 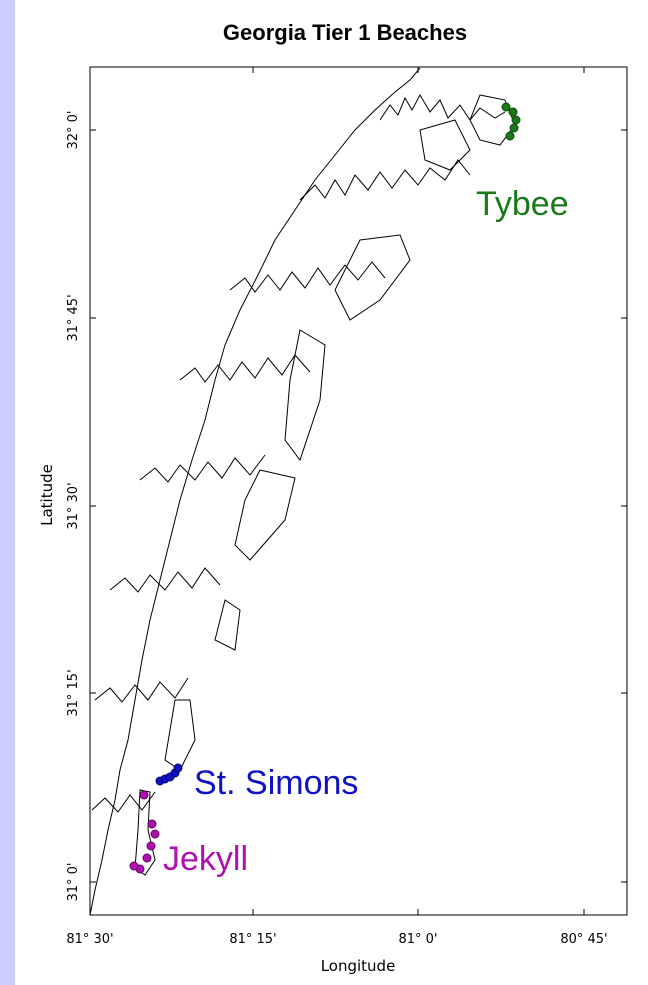 I want to click on x-tick-label: 81° 30', so click(x=89, y=939).